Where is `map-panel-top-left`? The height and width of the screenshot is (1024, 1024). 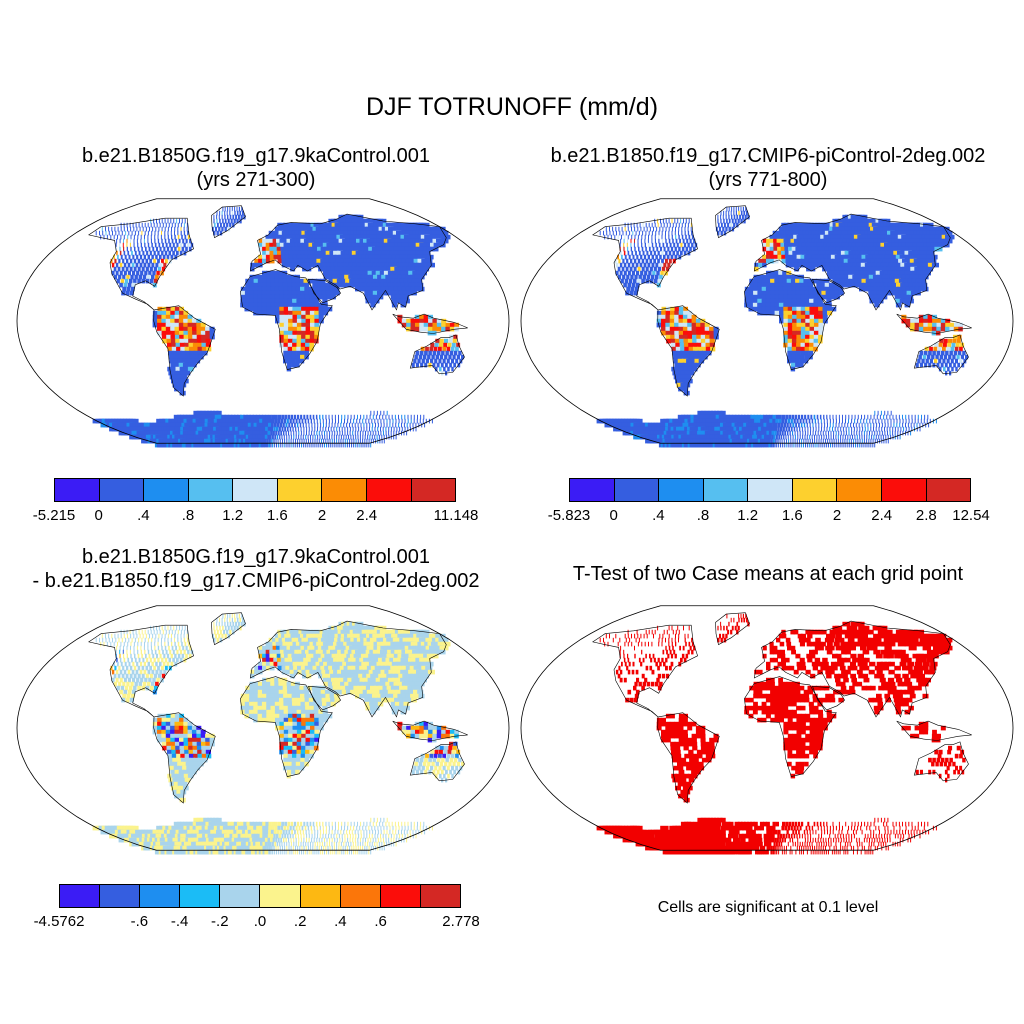 map-panel-top-left is located at coordinates (263, 323).